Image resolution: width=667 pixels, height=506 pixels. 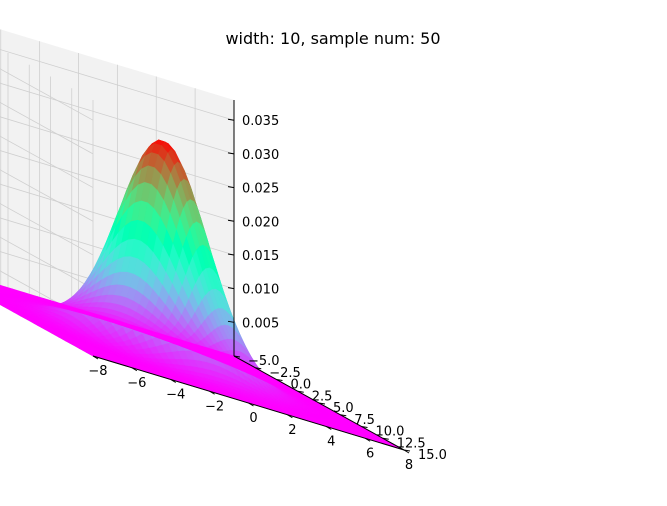 I want to click on z-tick-label: 0.020, so click(x=260, y=222).